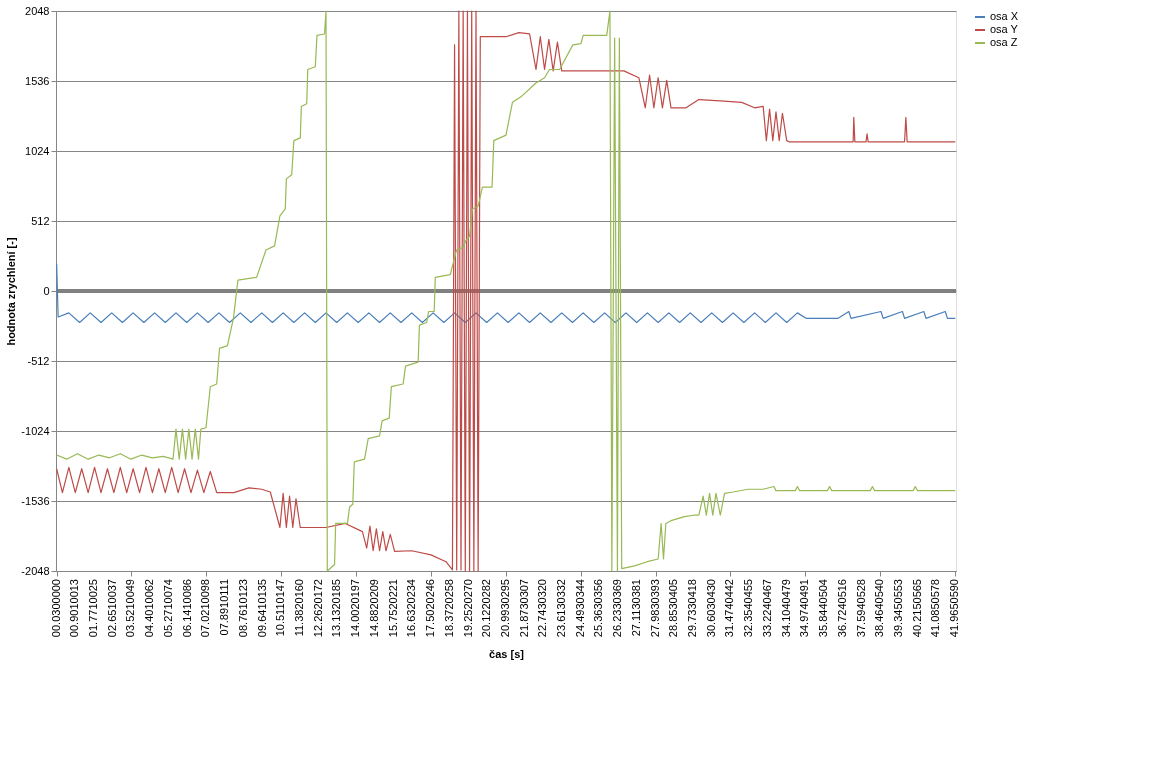 This screenshot has width=1170, height=763. I want to click on line-series, so click(506, 293).